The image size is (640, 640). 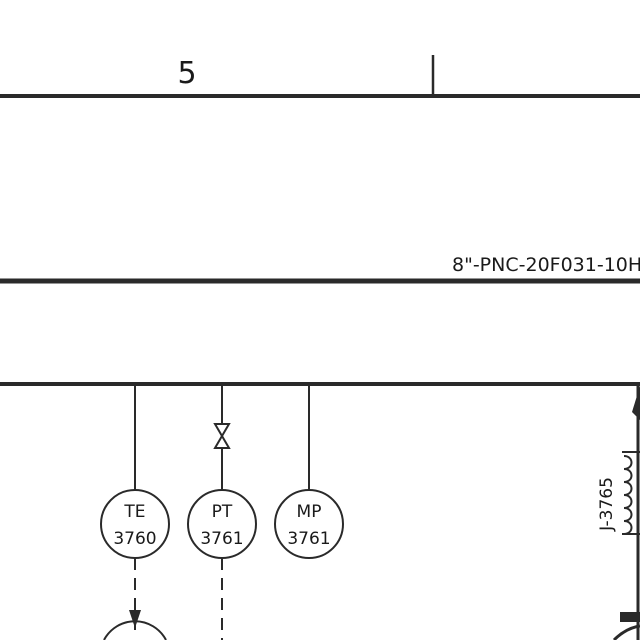 I want to click on heat-tracing-curve, so click(x=626, y=632).